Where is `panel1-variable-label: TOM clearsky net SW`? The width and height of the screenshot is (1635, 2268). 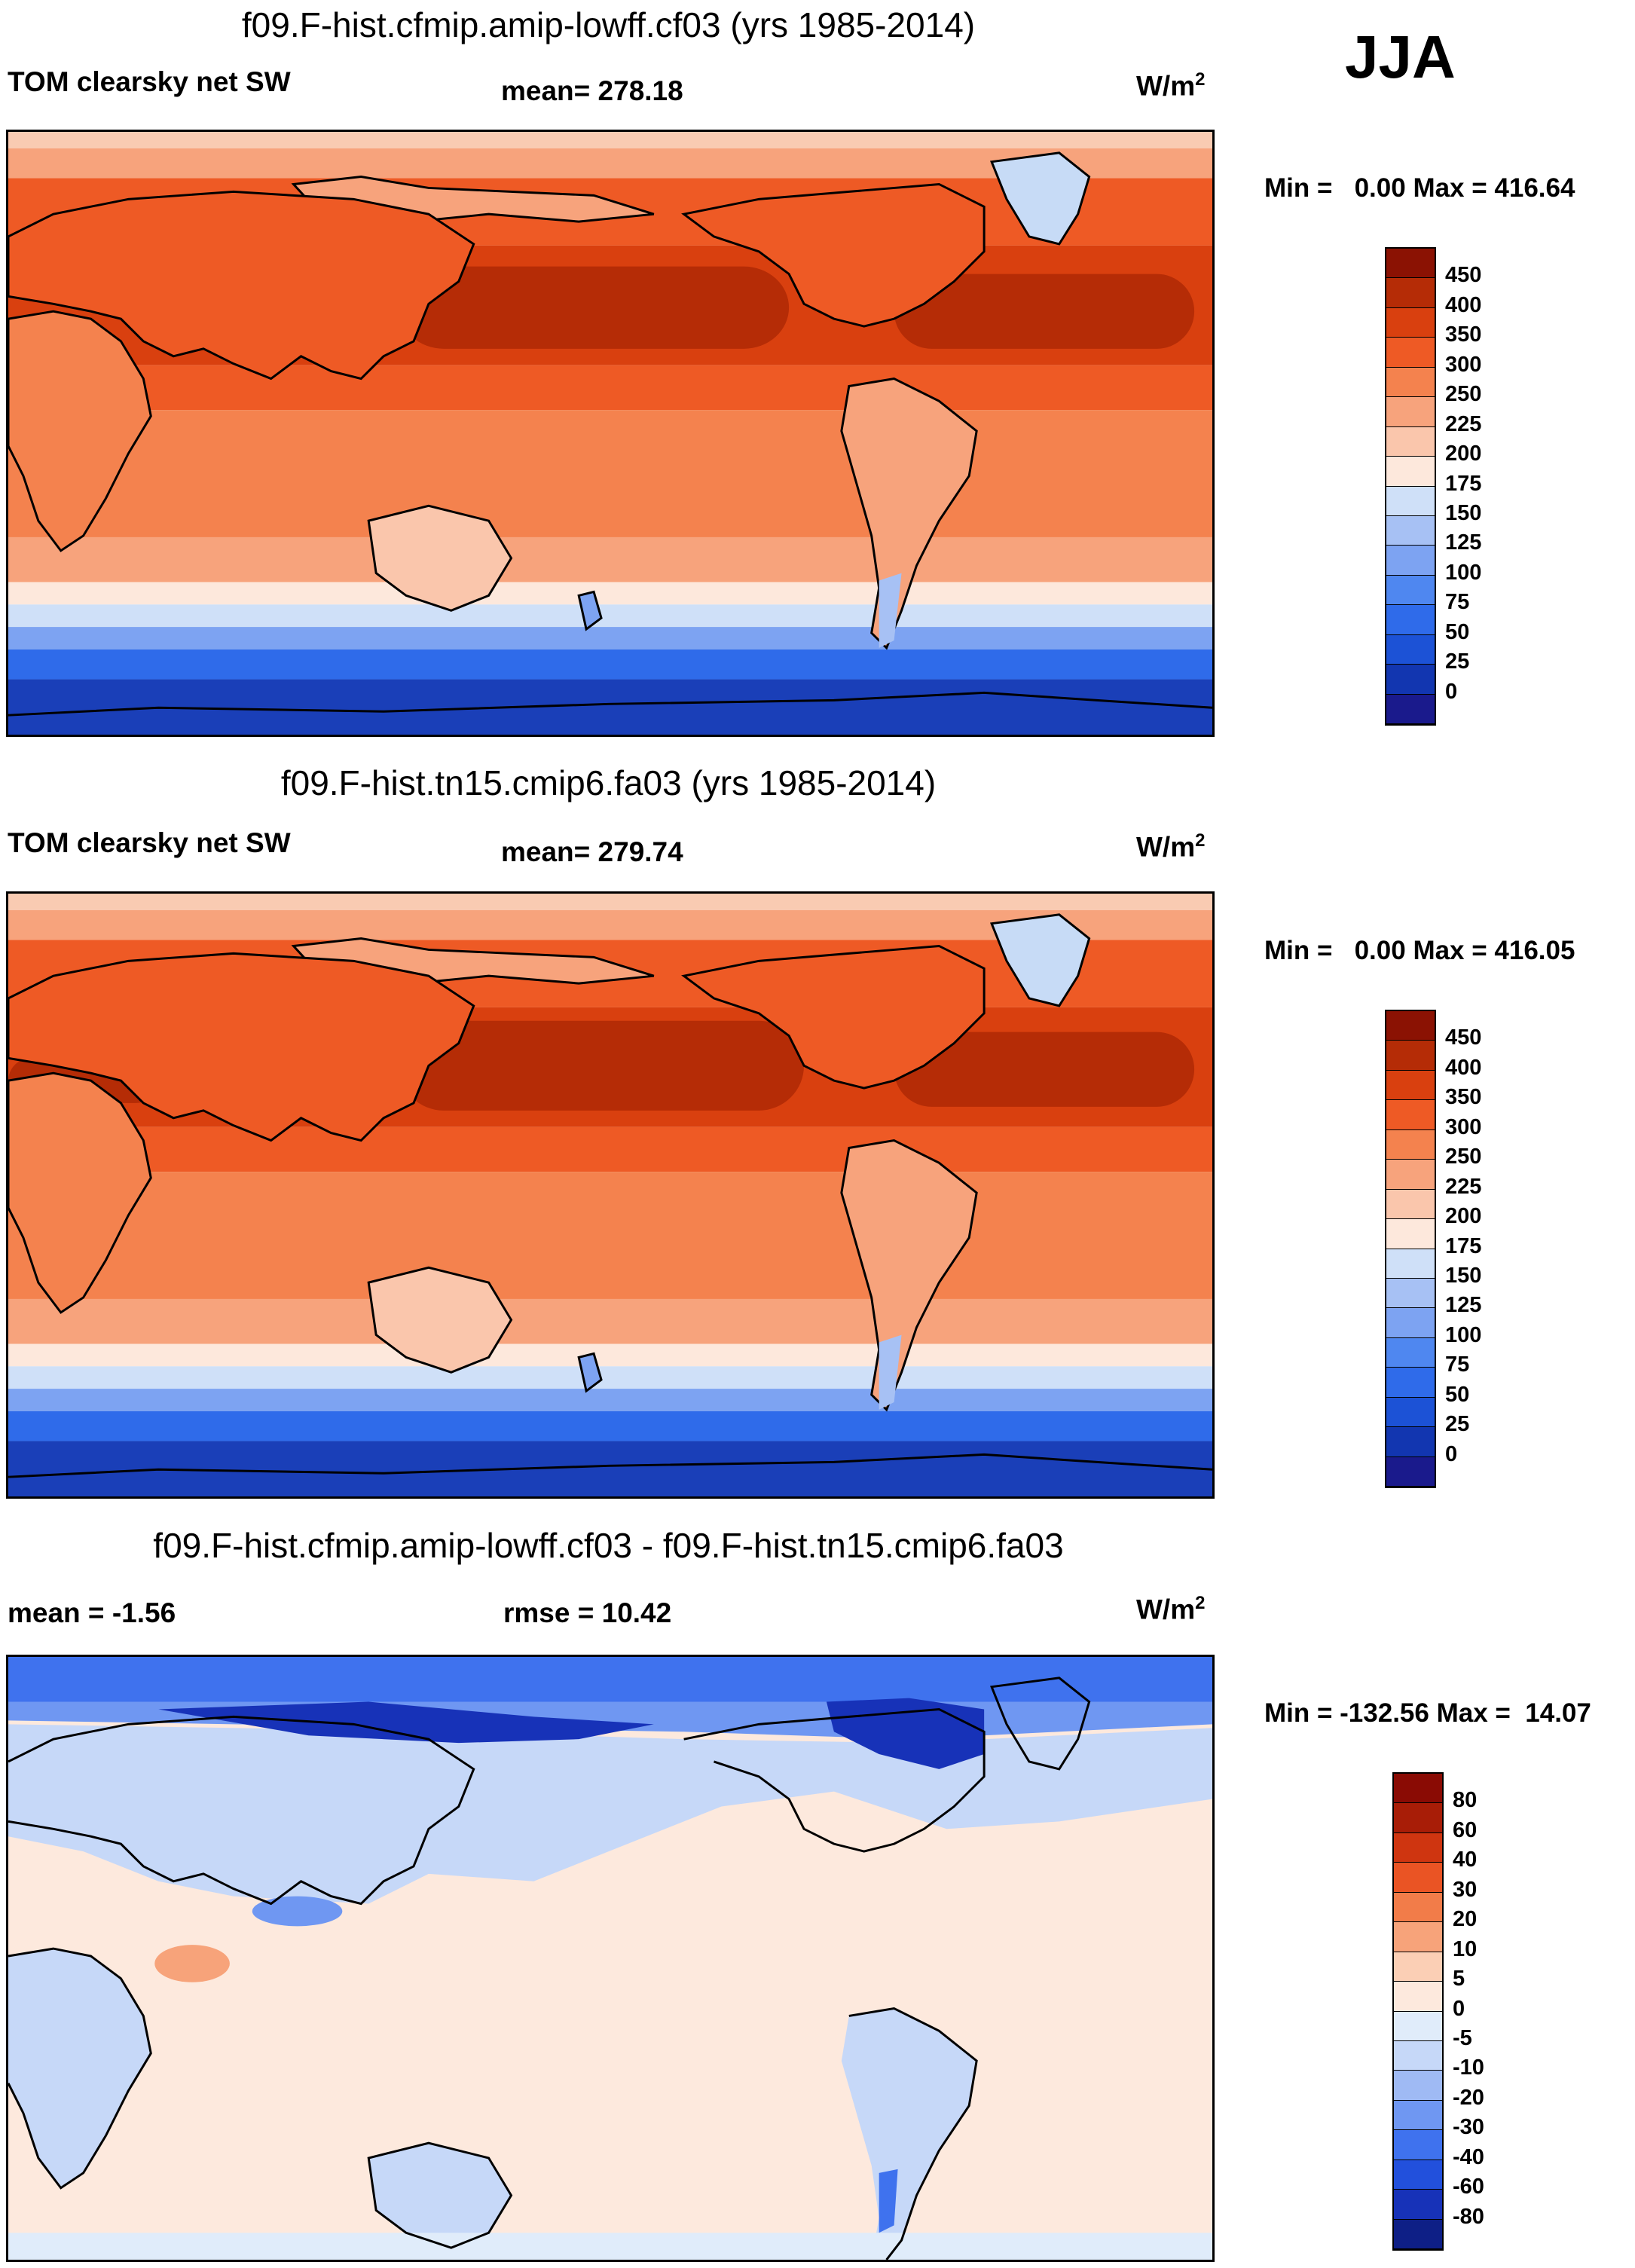 panel1-variable-label: TOM clearsky net SW is located at coordinates (149, 81).